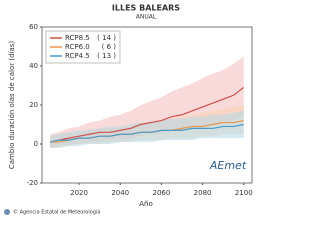 Image resolution: width=320 pixels, height=240 pixels. Describe the element at coordinates (146, 204) in the screenshot. I see `x-axis-label: Año` at that location.